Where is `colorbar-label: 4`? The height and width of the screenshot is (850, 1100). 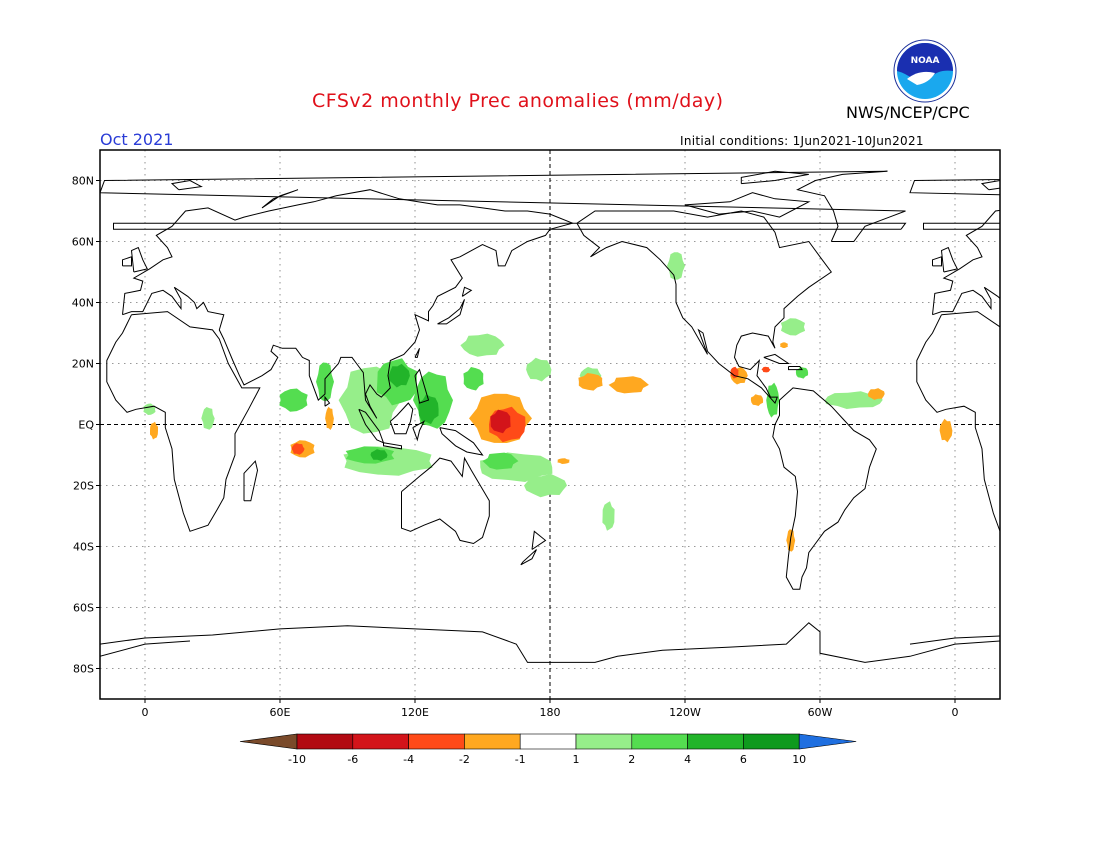
colorbar-label: 4 is located at coordinates (687, 759).